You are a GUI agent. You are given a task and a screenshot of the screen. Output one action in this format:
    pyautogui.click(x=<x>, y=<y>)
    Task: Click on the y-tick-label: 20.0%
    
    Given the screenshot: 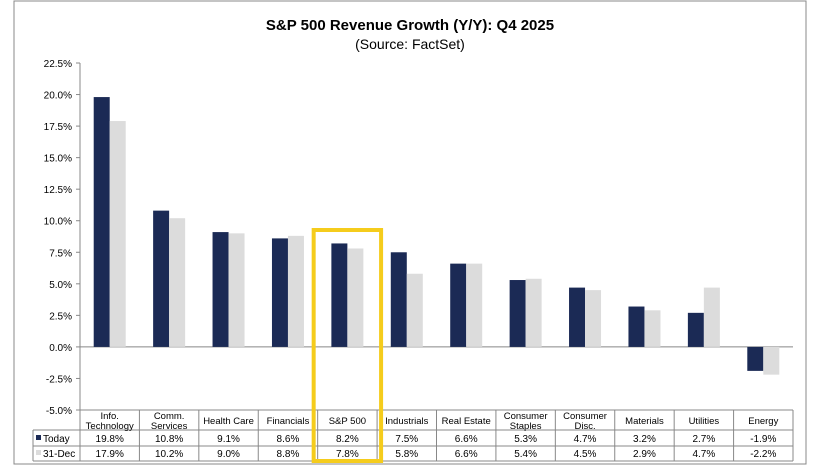 What is the action you would take?
    pyautogui.click(x=58, y=96)
    